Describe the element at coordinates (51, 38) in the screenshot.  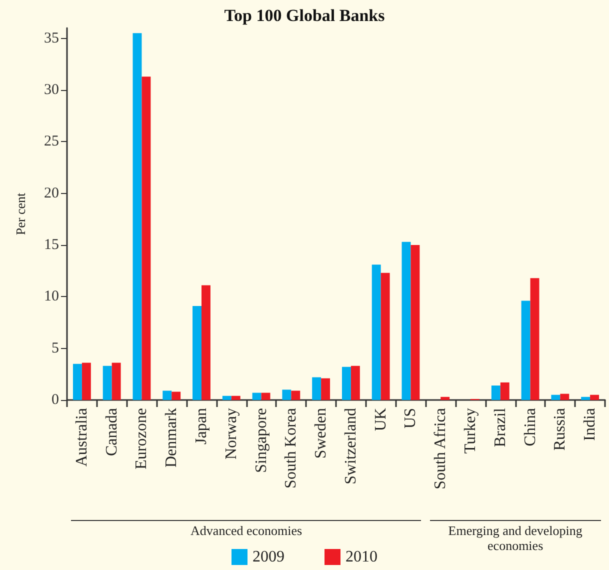
I see `y-tick-label: 35` at that location.